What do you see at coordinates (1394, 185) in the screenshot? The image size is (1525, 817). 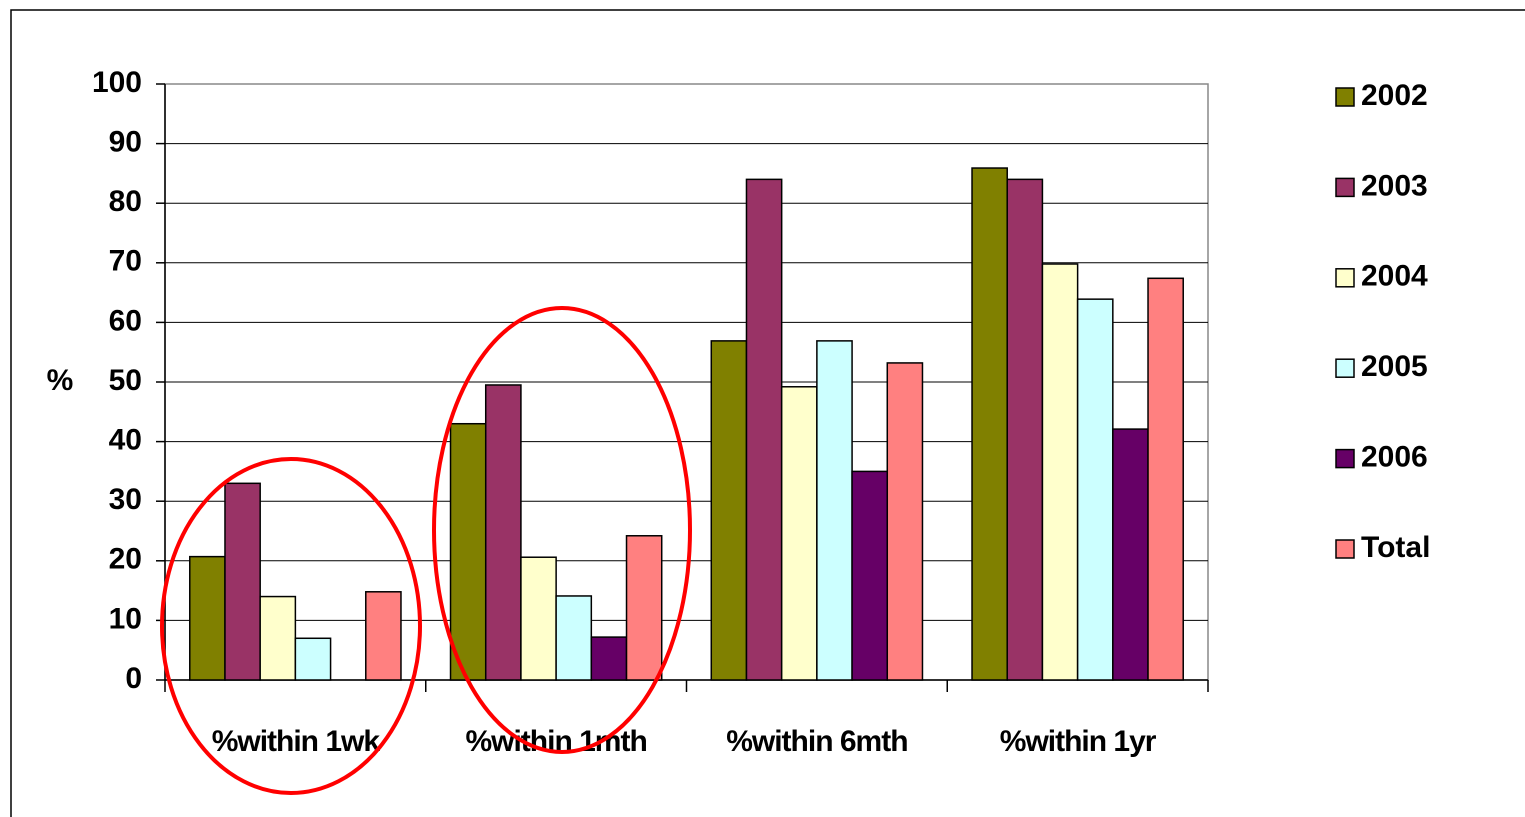 I see `legend-label: 2003` at bounding box center [1394, 185].